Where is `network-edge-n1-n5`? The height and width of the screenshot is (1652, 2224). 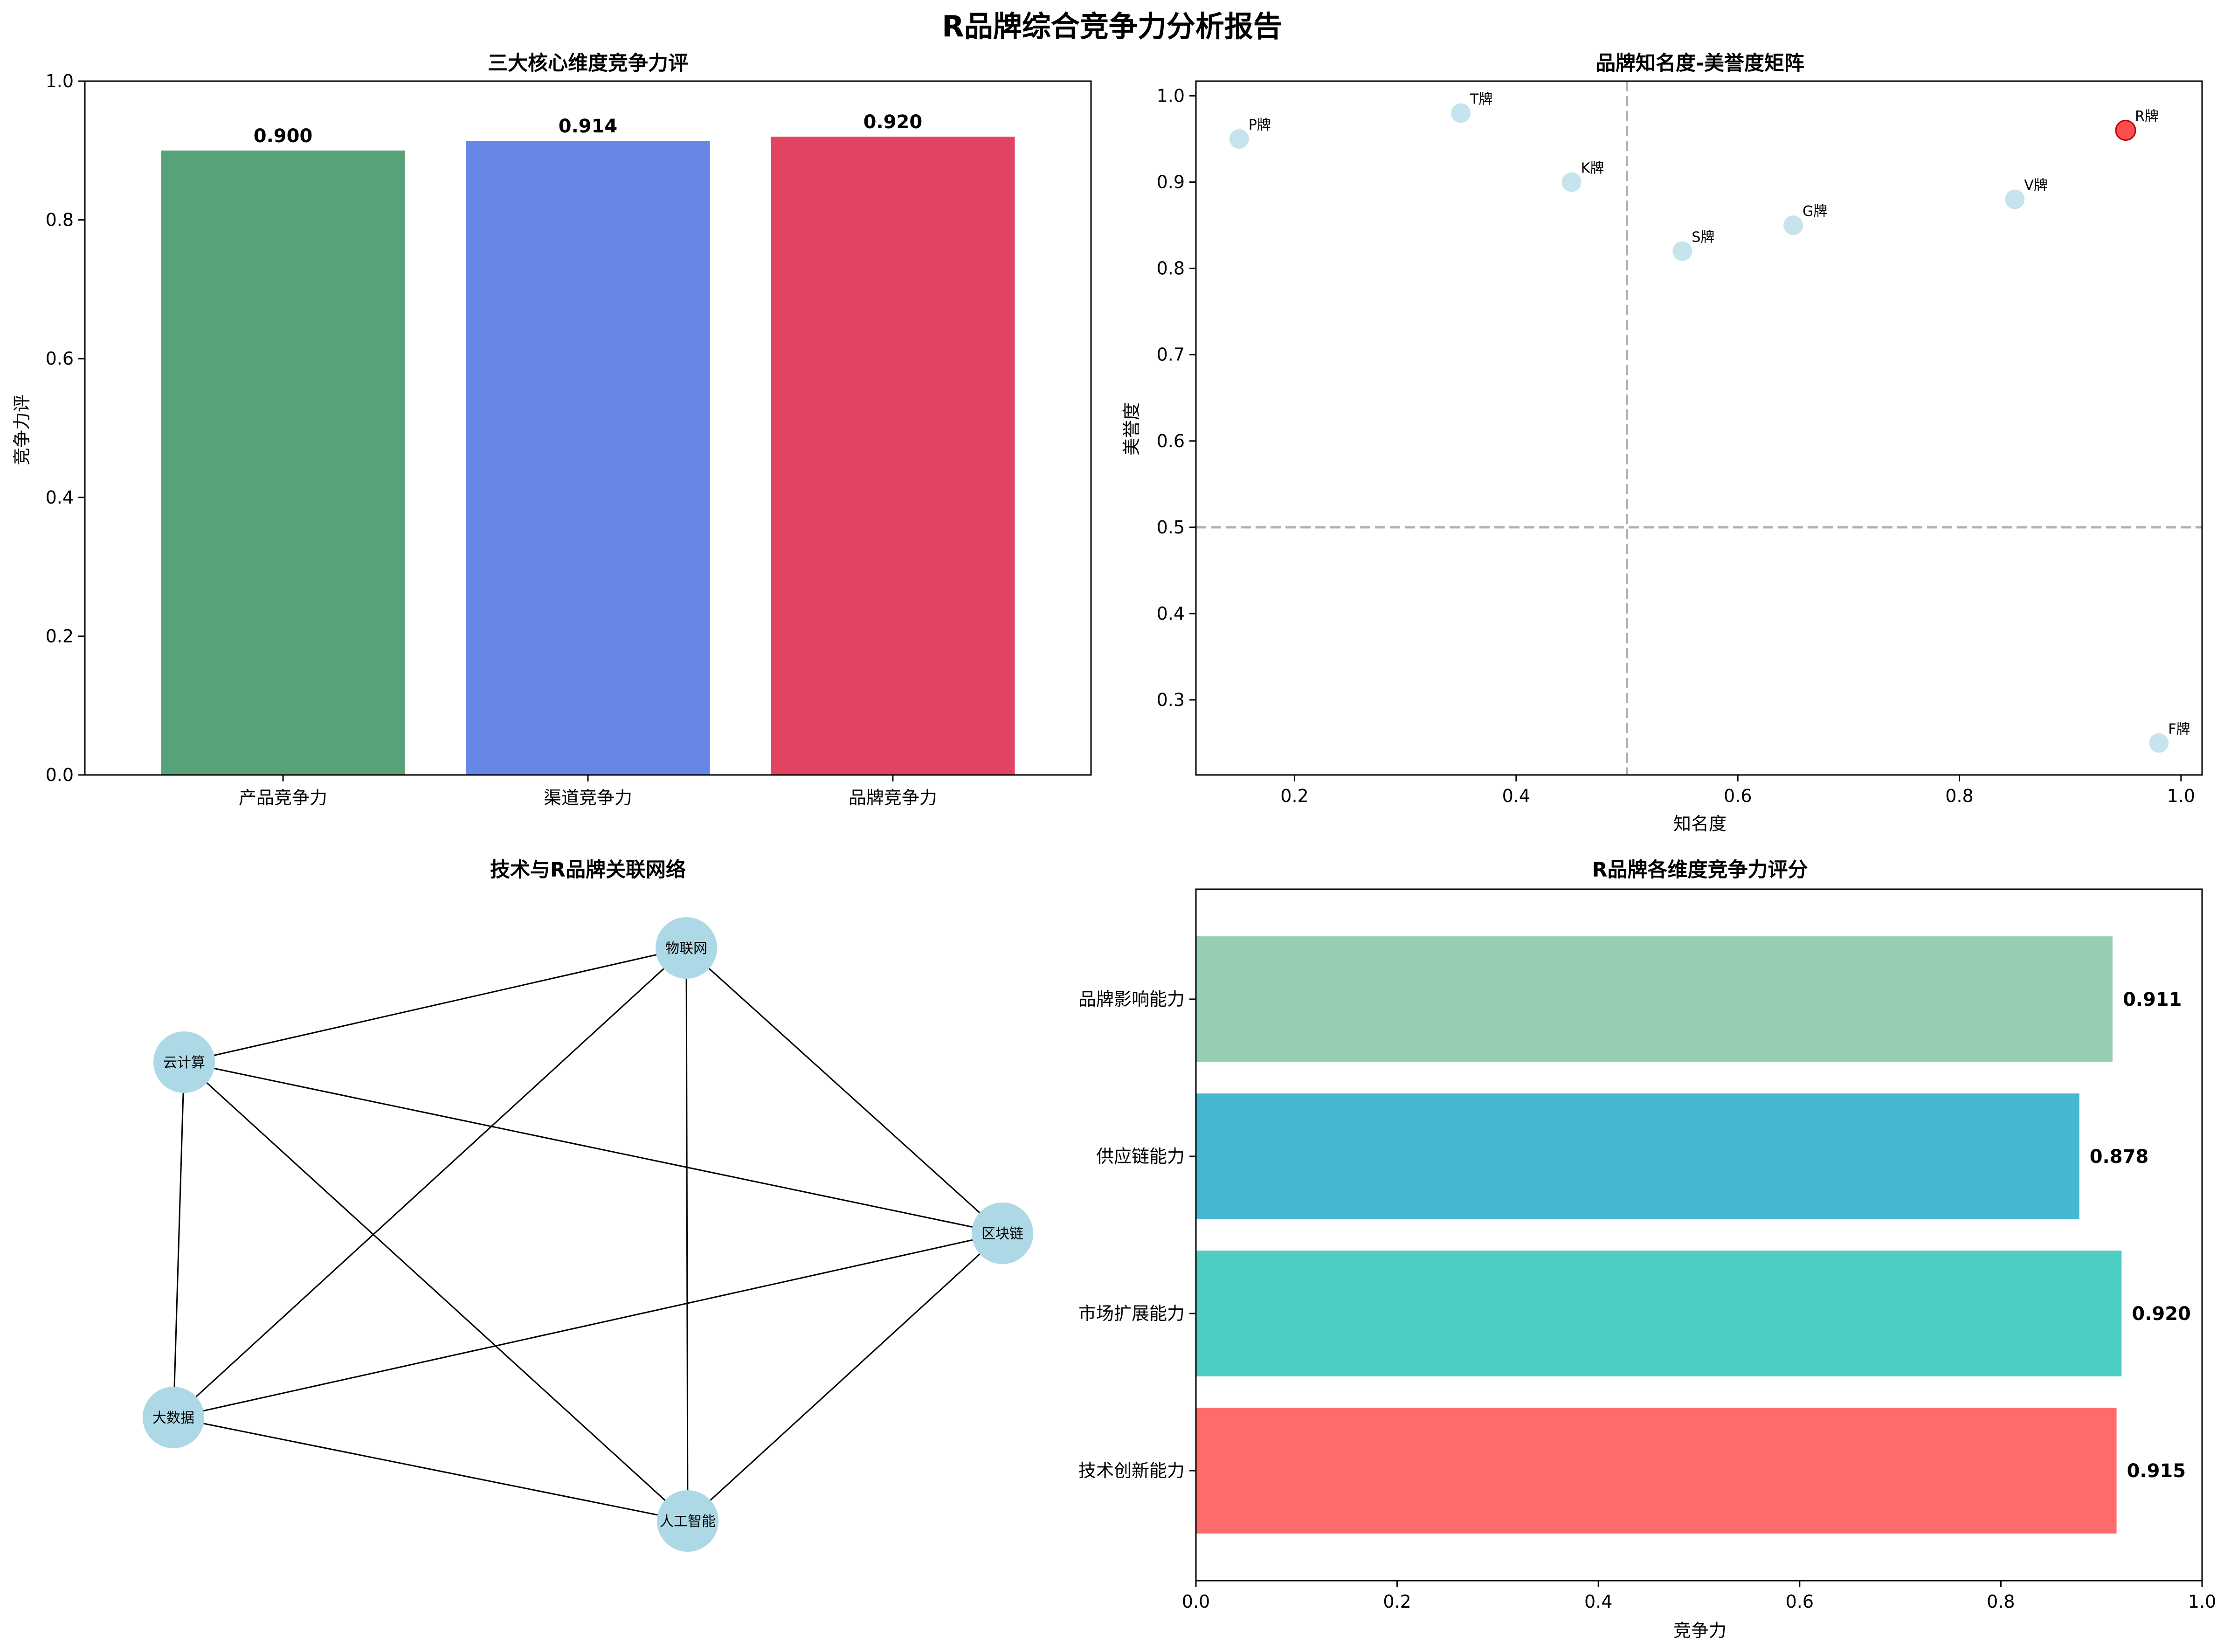
network-edge-n1-n5 is located at coordinates (687, 1234).